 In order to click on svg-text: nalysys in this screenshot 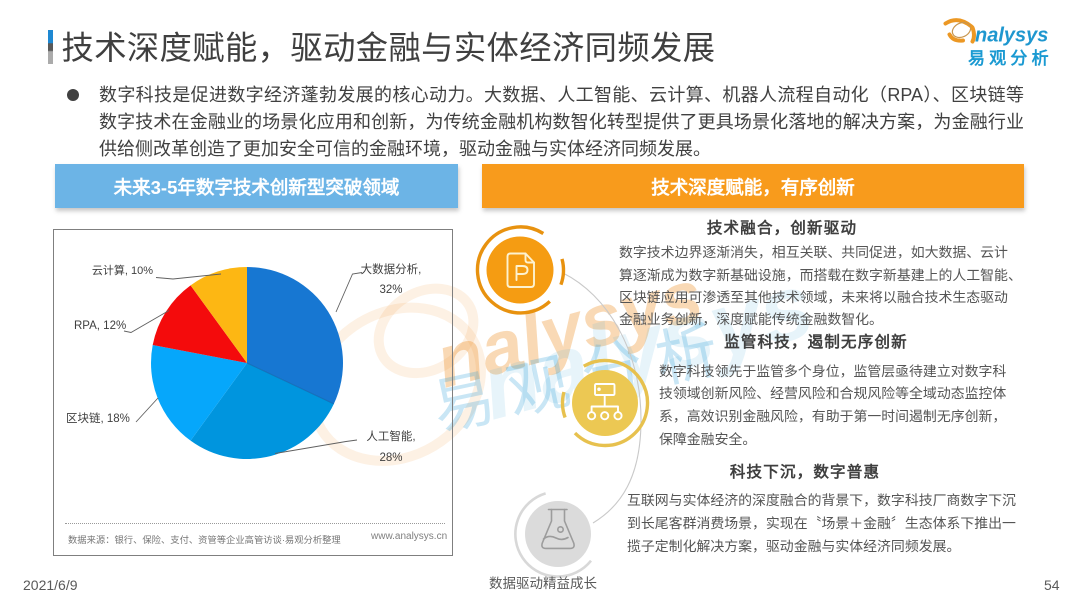, I will do `click(1011, 36)`.